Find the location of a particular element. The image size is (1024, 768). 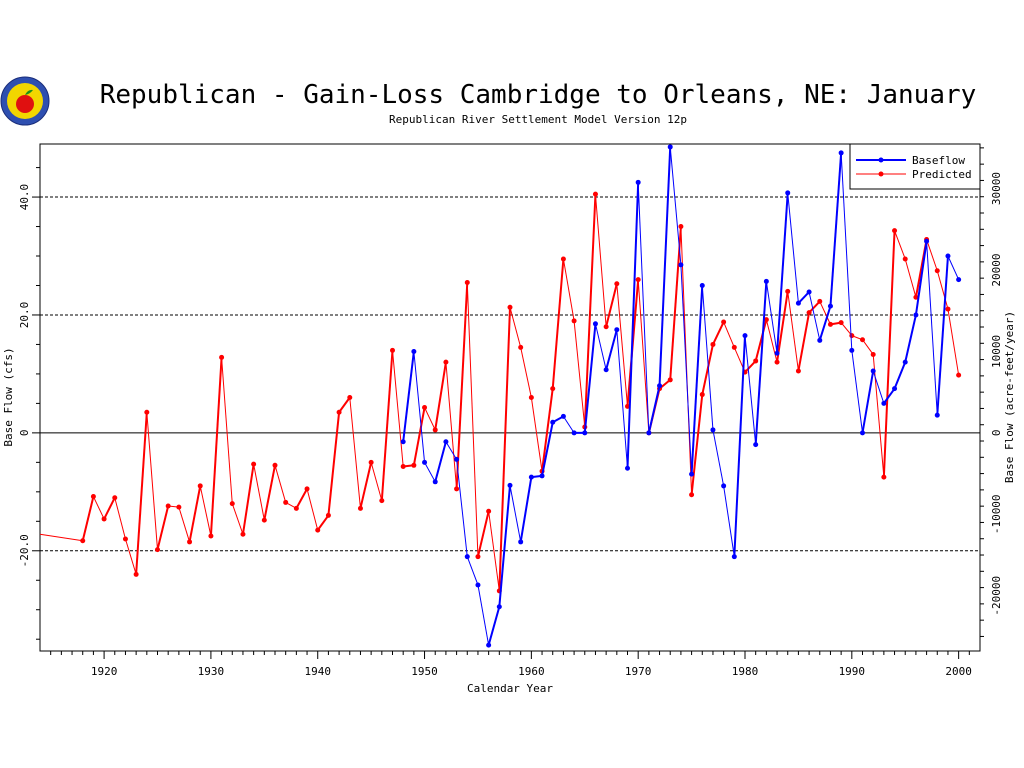

y-tick-label-right: 20000 is located at coordinates (996, 269).